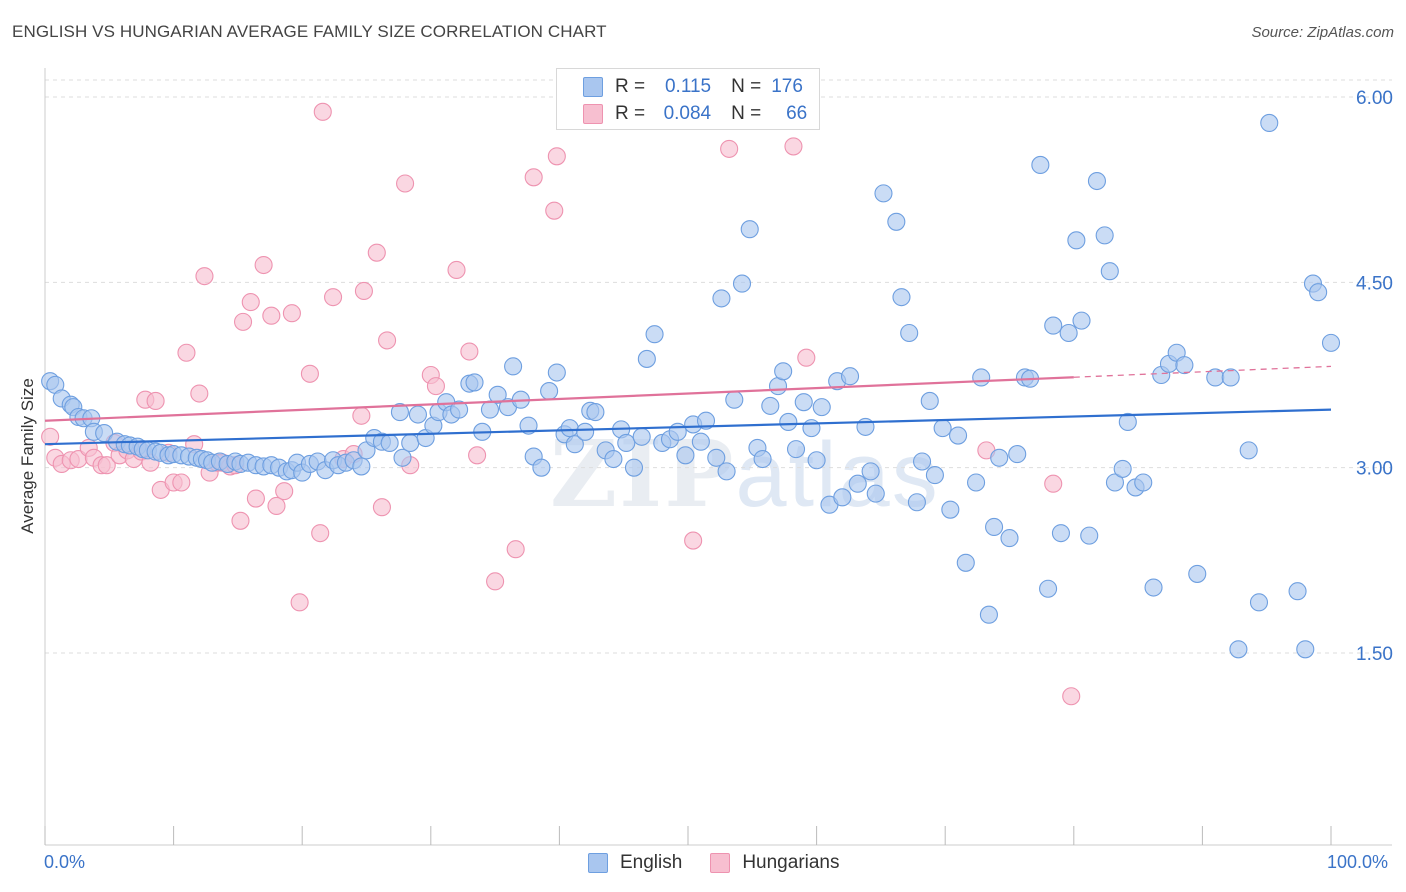  Describe the element at coordinates (598, 863) in the screenshot. I see `english-legend-swatch` at that location.